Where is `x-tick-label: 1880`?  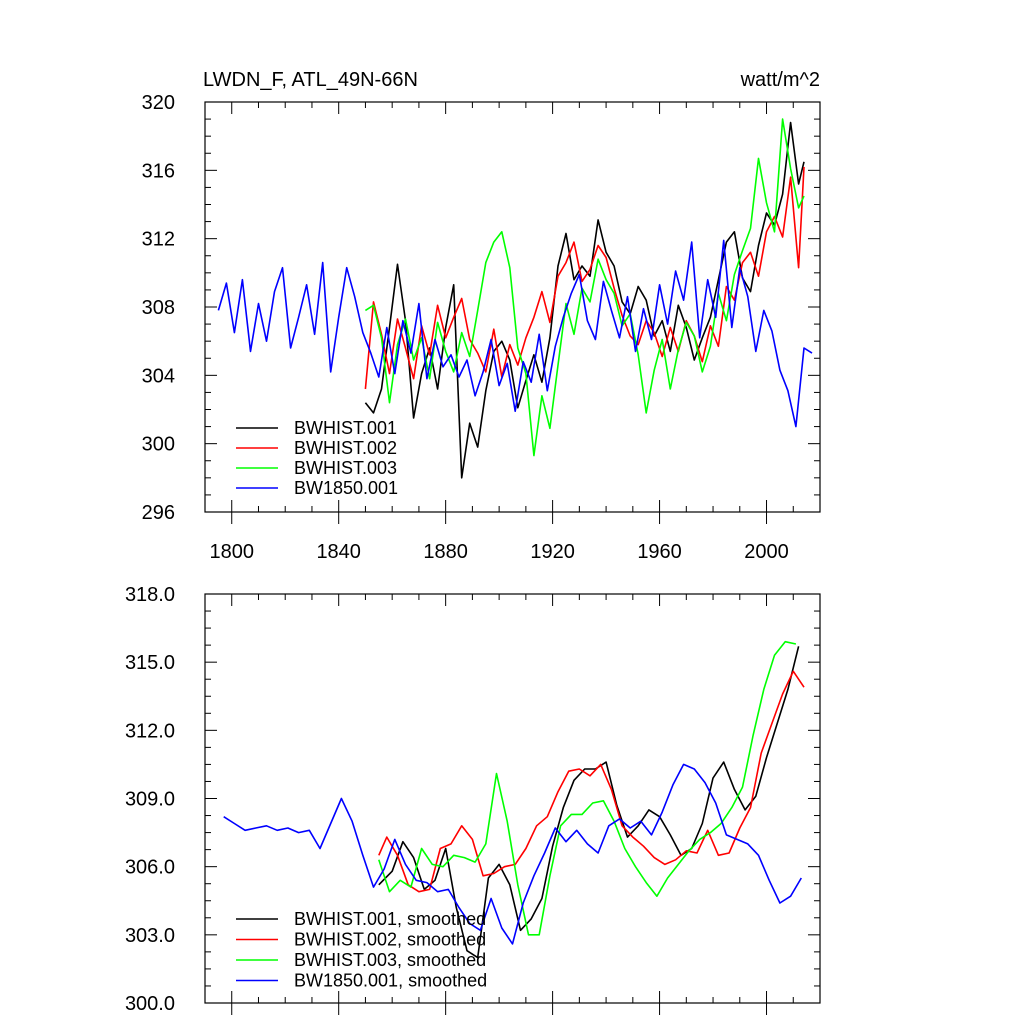
x-tick-label: 1880 is located at coordinates (445, 552).